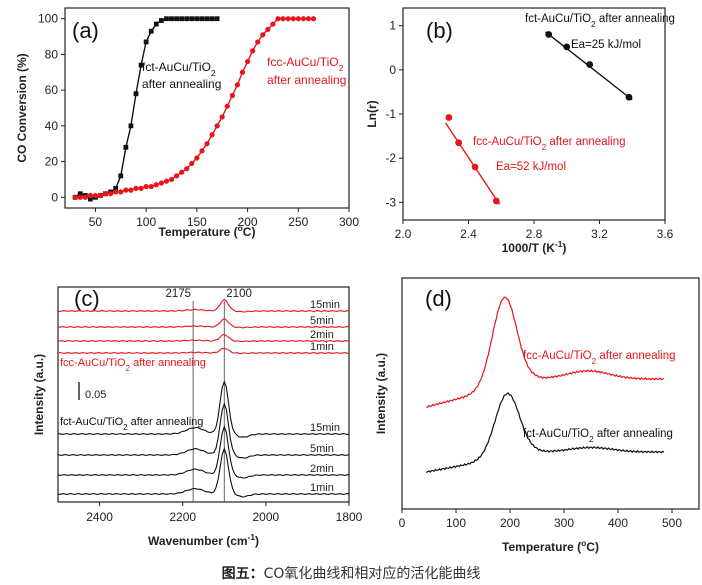 The image size is (702, 585). What do you see at coordinates (203, 323) in the screenshot?
I see `spectrum-fcc-5min` at bounding box center [203, 323].